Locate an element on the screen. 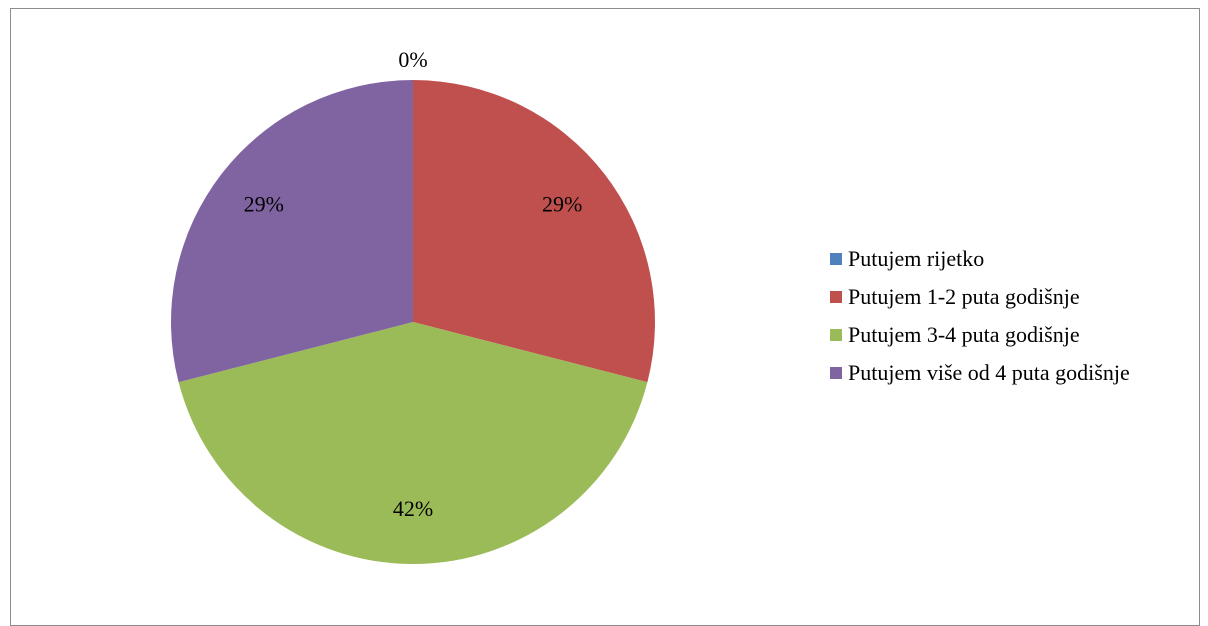  legend-item-1-2-puta: Putujem 1-2 puta godišnje is located at coordinates (980, 297).